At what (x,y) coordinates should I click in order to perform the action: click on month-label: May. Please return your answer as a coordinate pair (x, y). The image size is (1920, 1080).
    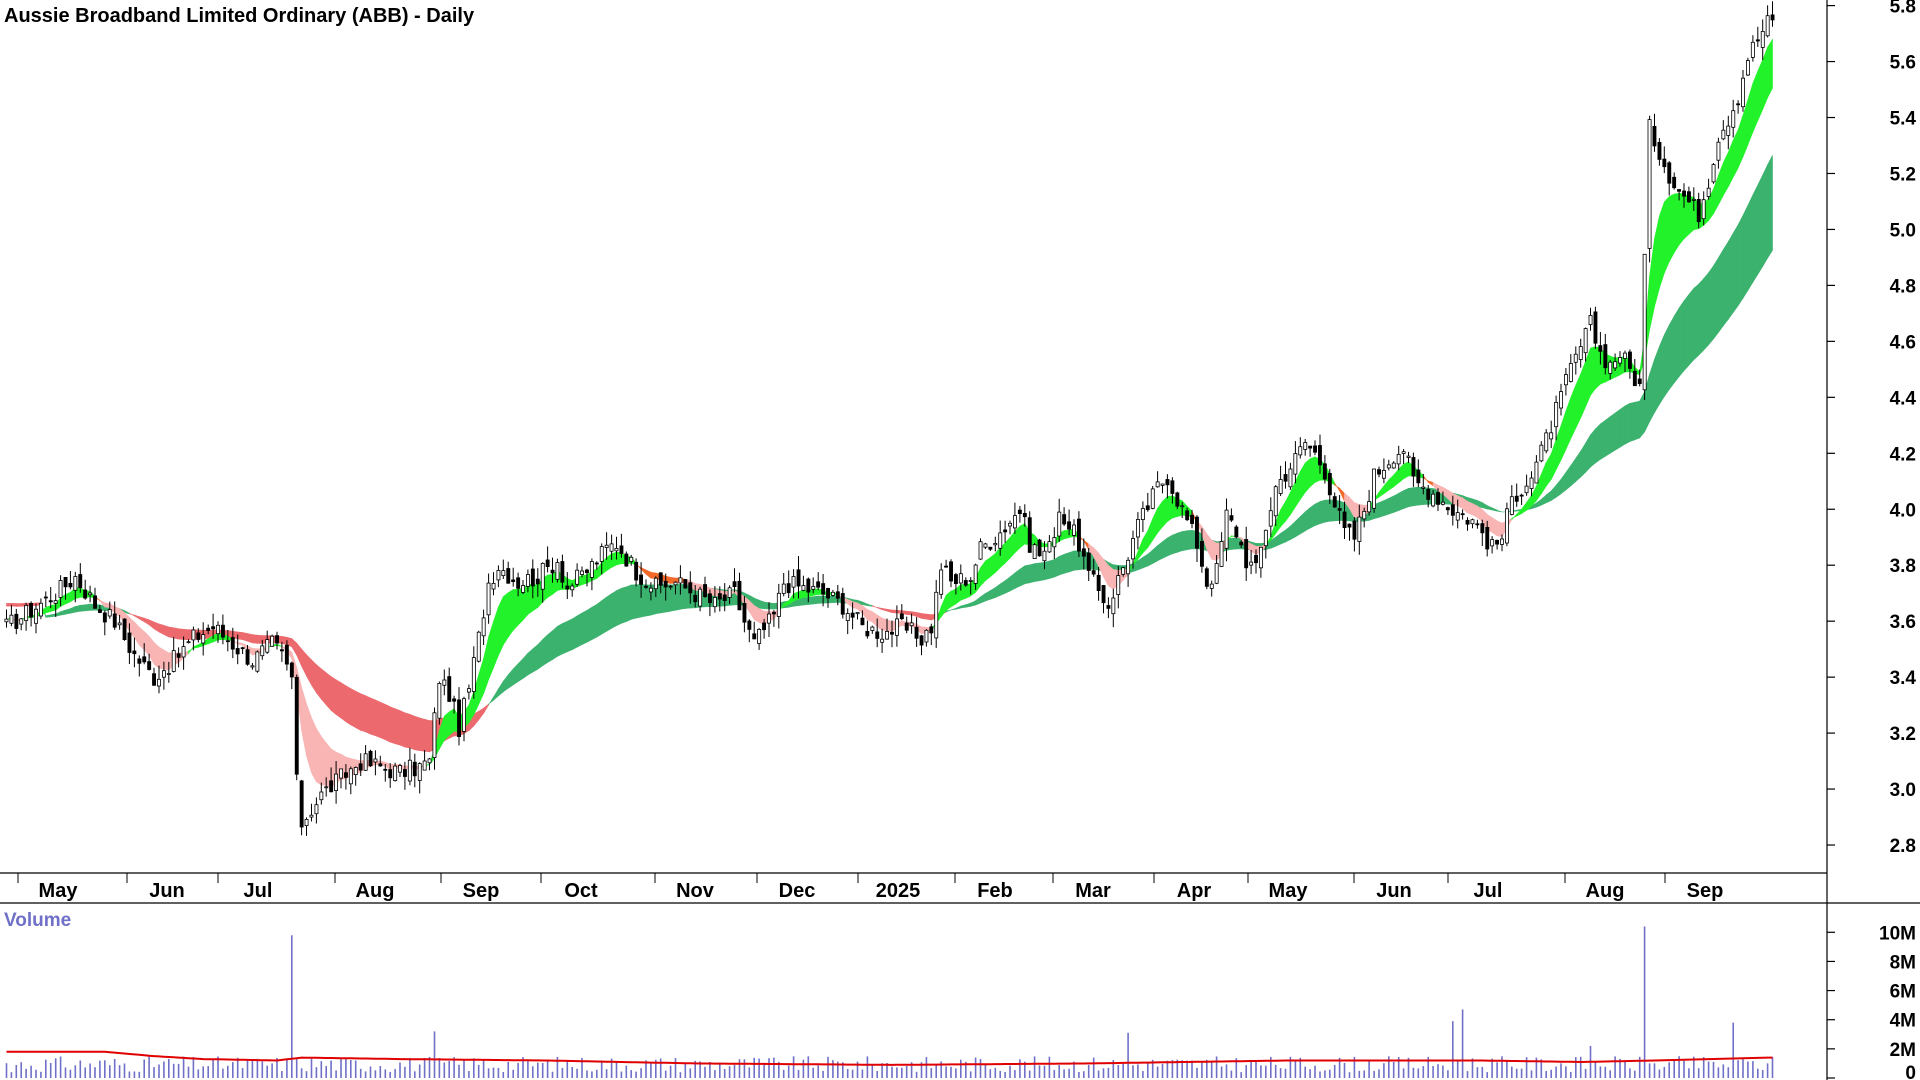
    Looking at the image, I should click on (59, 891).